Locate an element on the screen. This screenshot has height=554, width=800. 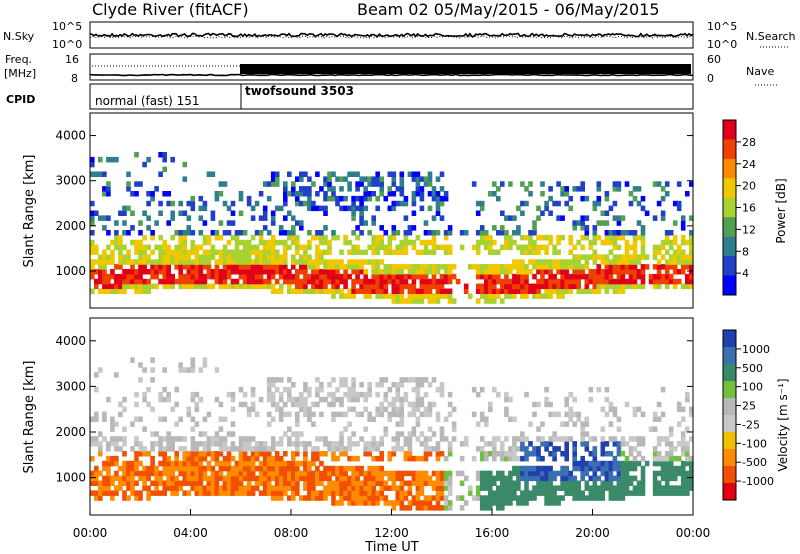
x-tick-label: 00:00 is located at coordinates (693, 533).